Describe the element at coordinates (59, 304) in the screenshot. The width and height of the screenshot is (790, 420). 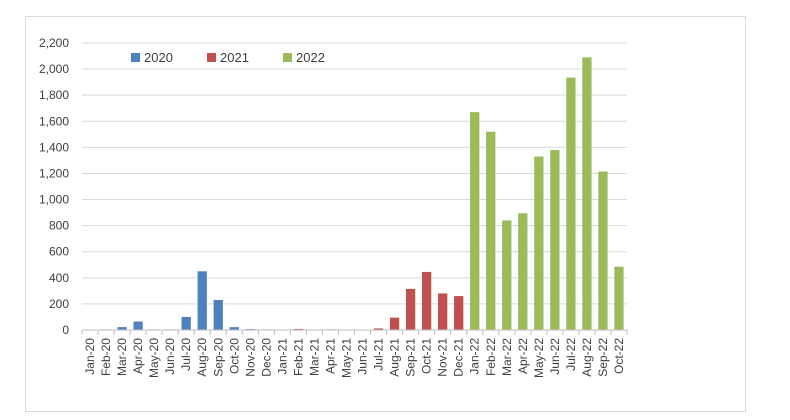
I see `y-tick-label: 200` at that location.